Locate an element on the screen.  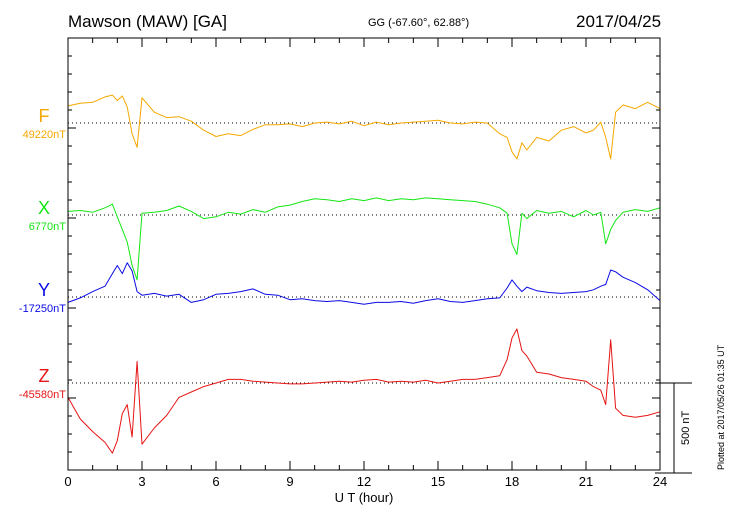
component-label-y: Y is located at coordinates (43, 290).